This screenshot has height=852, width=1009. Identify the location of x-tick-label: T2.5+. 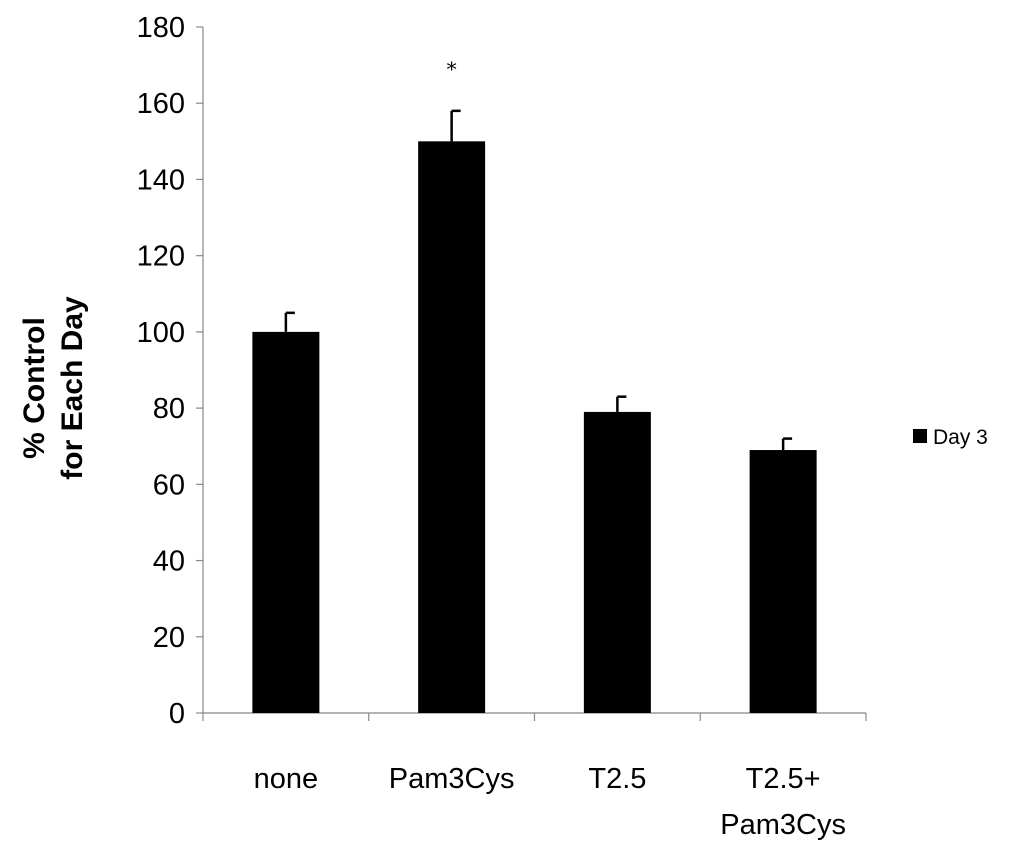
(783, 779).